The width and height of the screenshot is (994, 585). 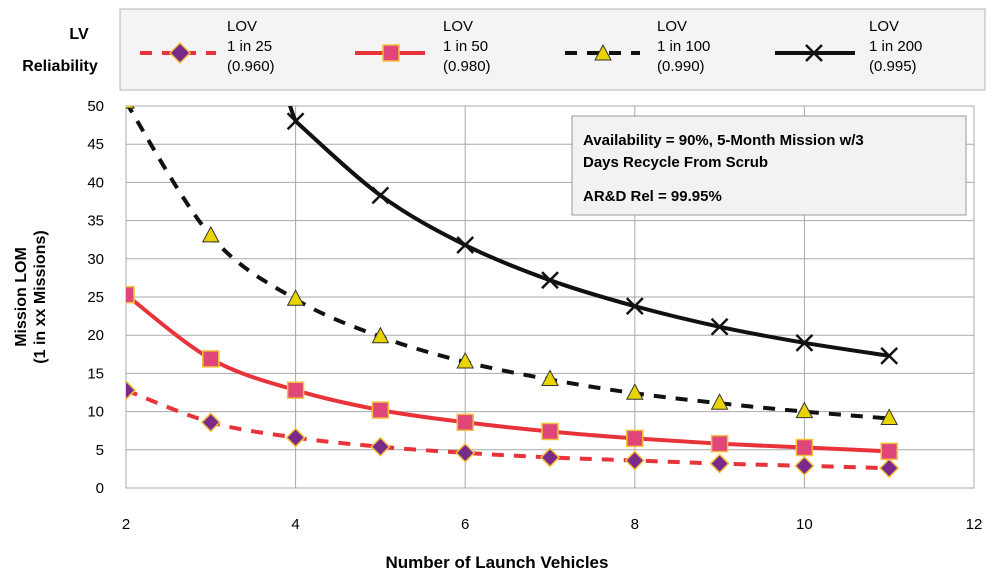 I want to click on annotation-line1: Availability = 90%, 5-Month Mission w/3, so click(x=723, y=140).